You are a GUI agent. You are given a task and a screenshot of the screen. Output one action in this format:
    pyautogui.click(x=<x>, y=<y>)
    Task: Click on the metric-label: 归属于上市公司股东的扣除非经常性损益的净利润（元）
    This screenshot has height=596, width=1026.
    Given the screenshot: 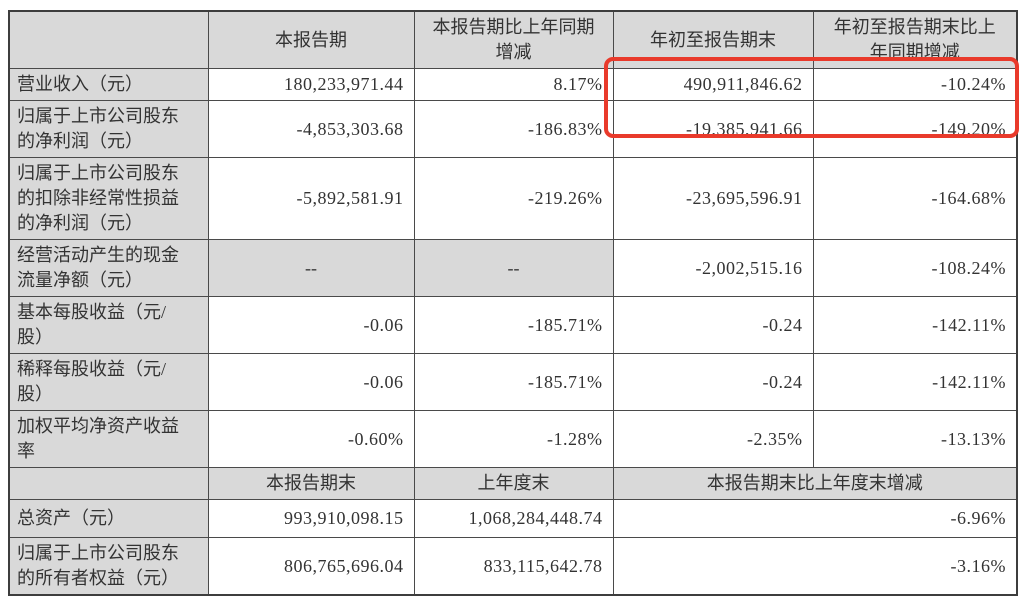 What is the action you would take?
    pyautogui.click(x=108, y=198)
    